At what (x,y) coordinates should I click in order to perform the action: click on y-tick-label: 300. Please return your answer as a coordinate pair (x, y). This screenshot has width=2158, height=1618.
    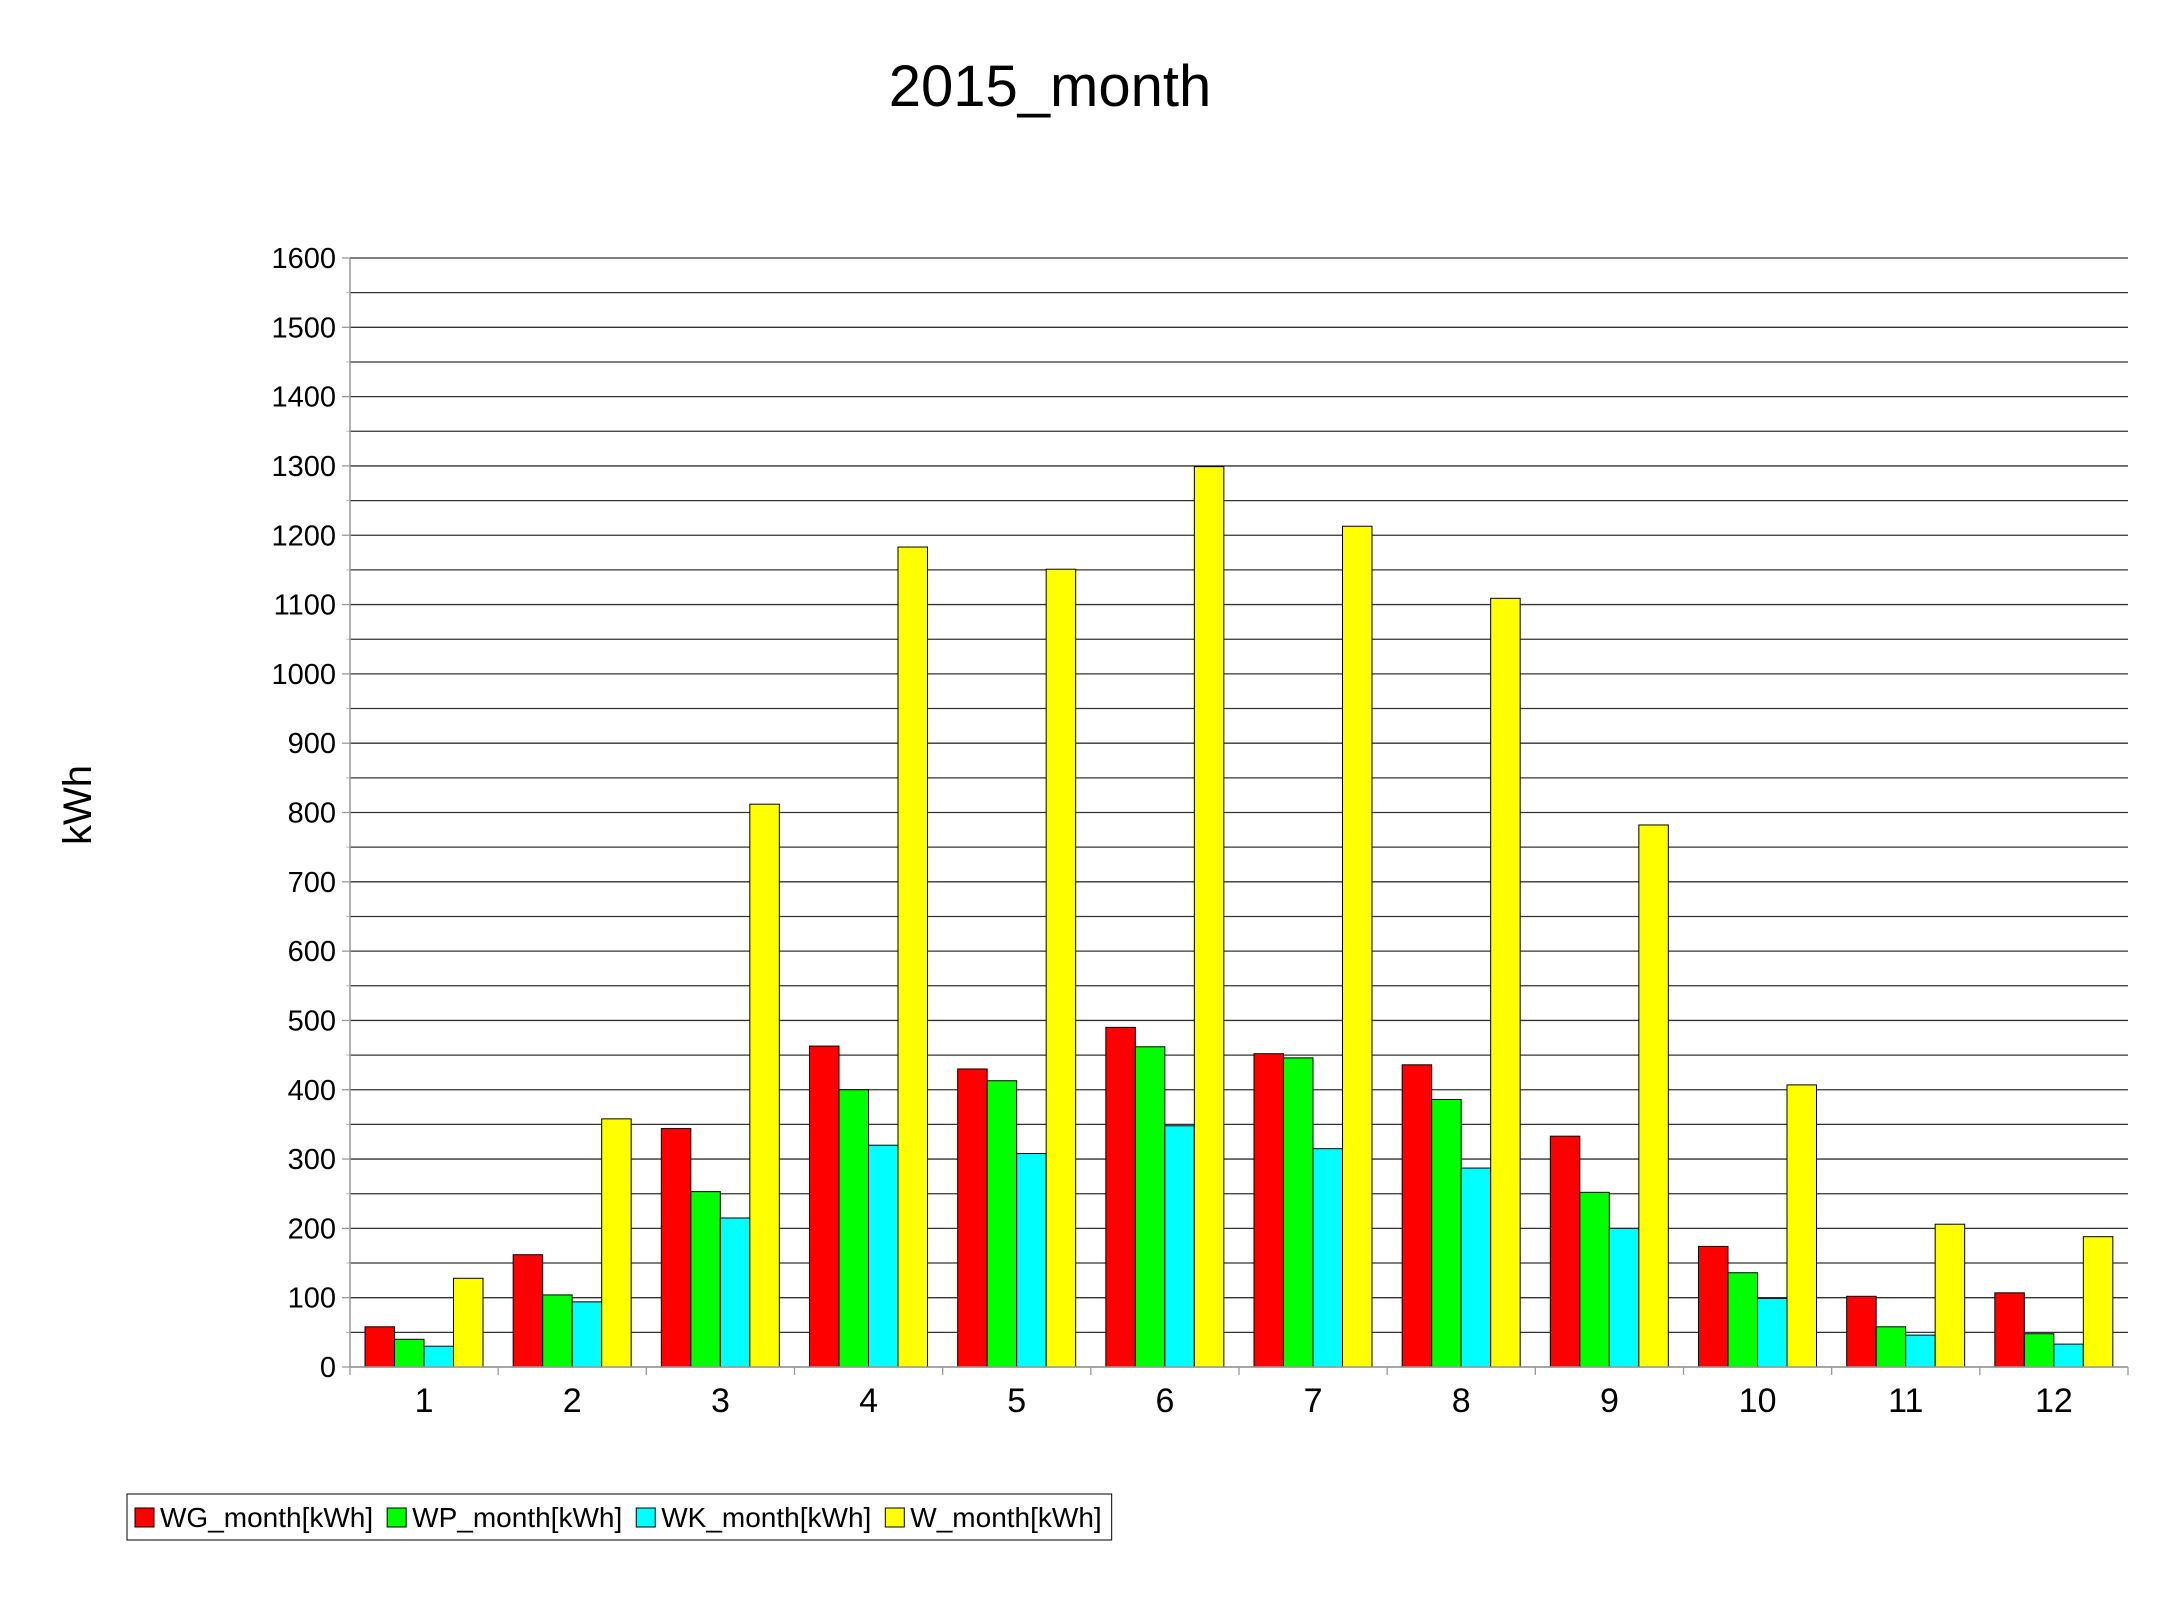
    Looking at the image, I should click on (312, 1160).